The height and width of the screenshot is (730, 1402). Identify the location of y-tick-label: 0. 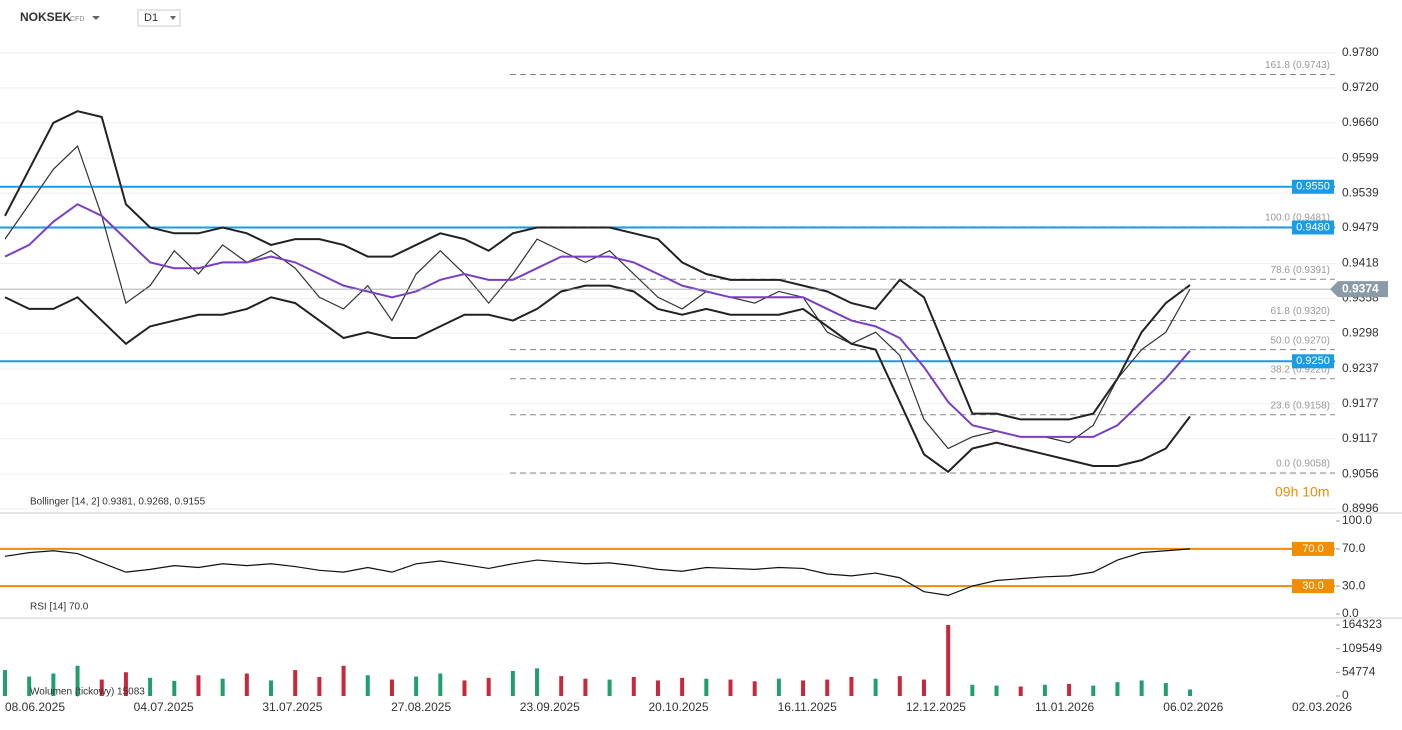
(1345, 695).